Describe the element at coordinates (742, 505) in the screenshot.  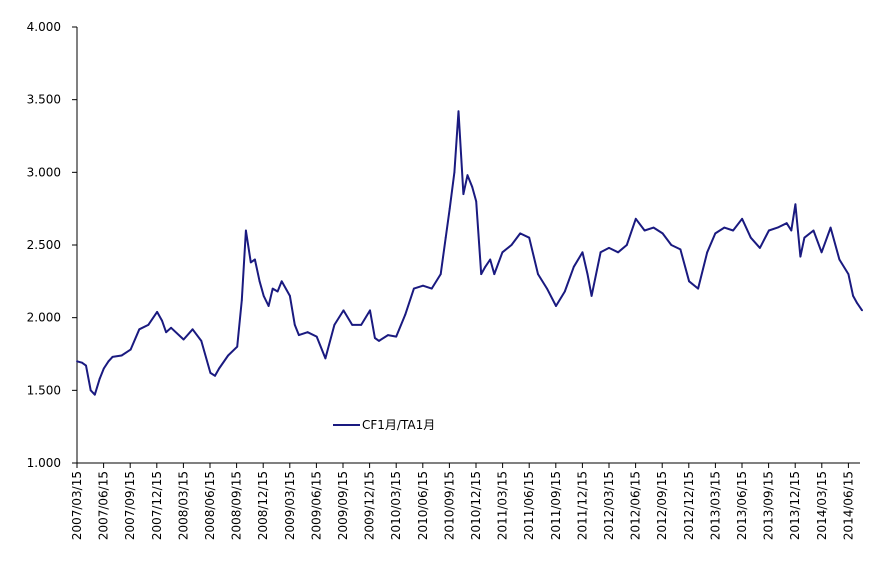
I see `x-tick-label: 2013/06/15` at that location.